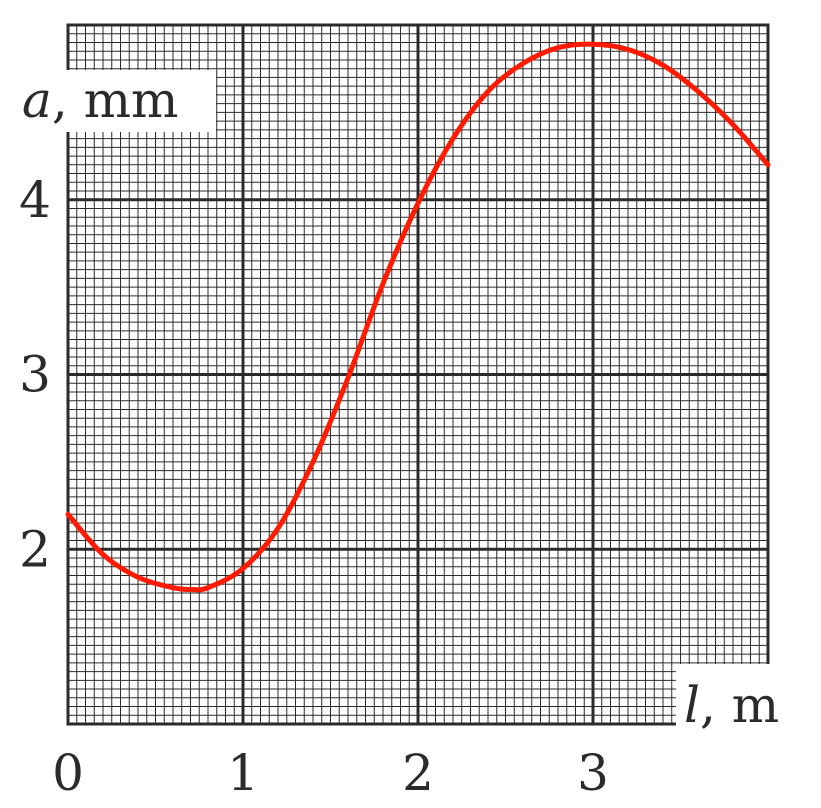  Describe the element at coordinates (692, 705) in the screenshot. I see `x-axis-label-variable: l` at that location.